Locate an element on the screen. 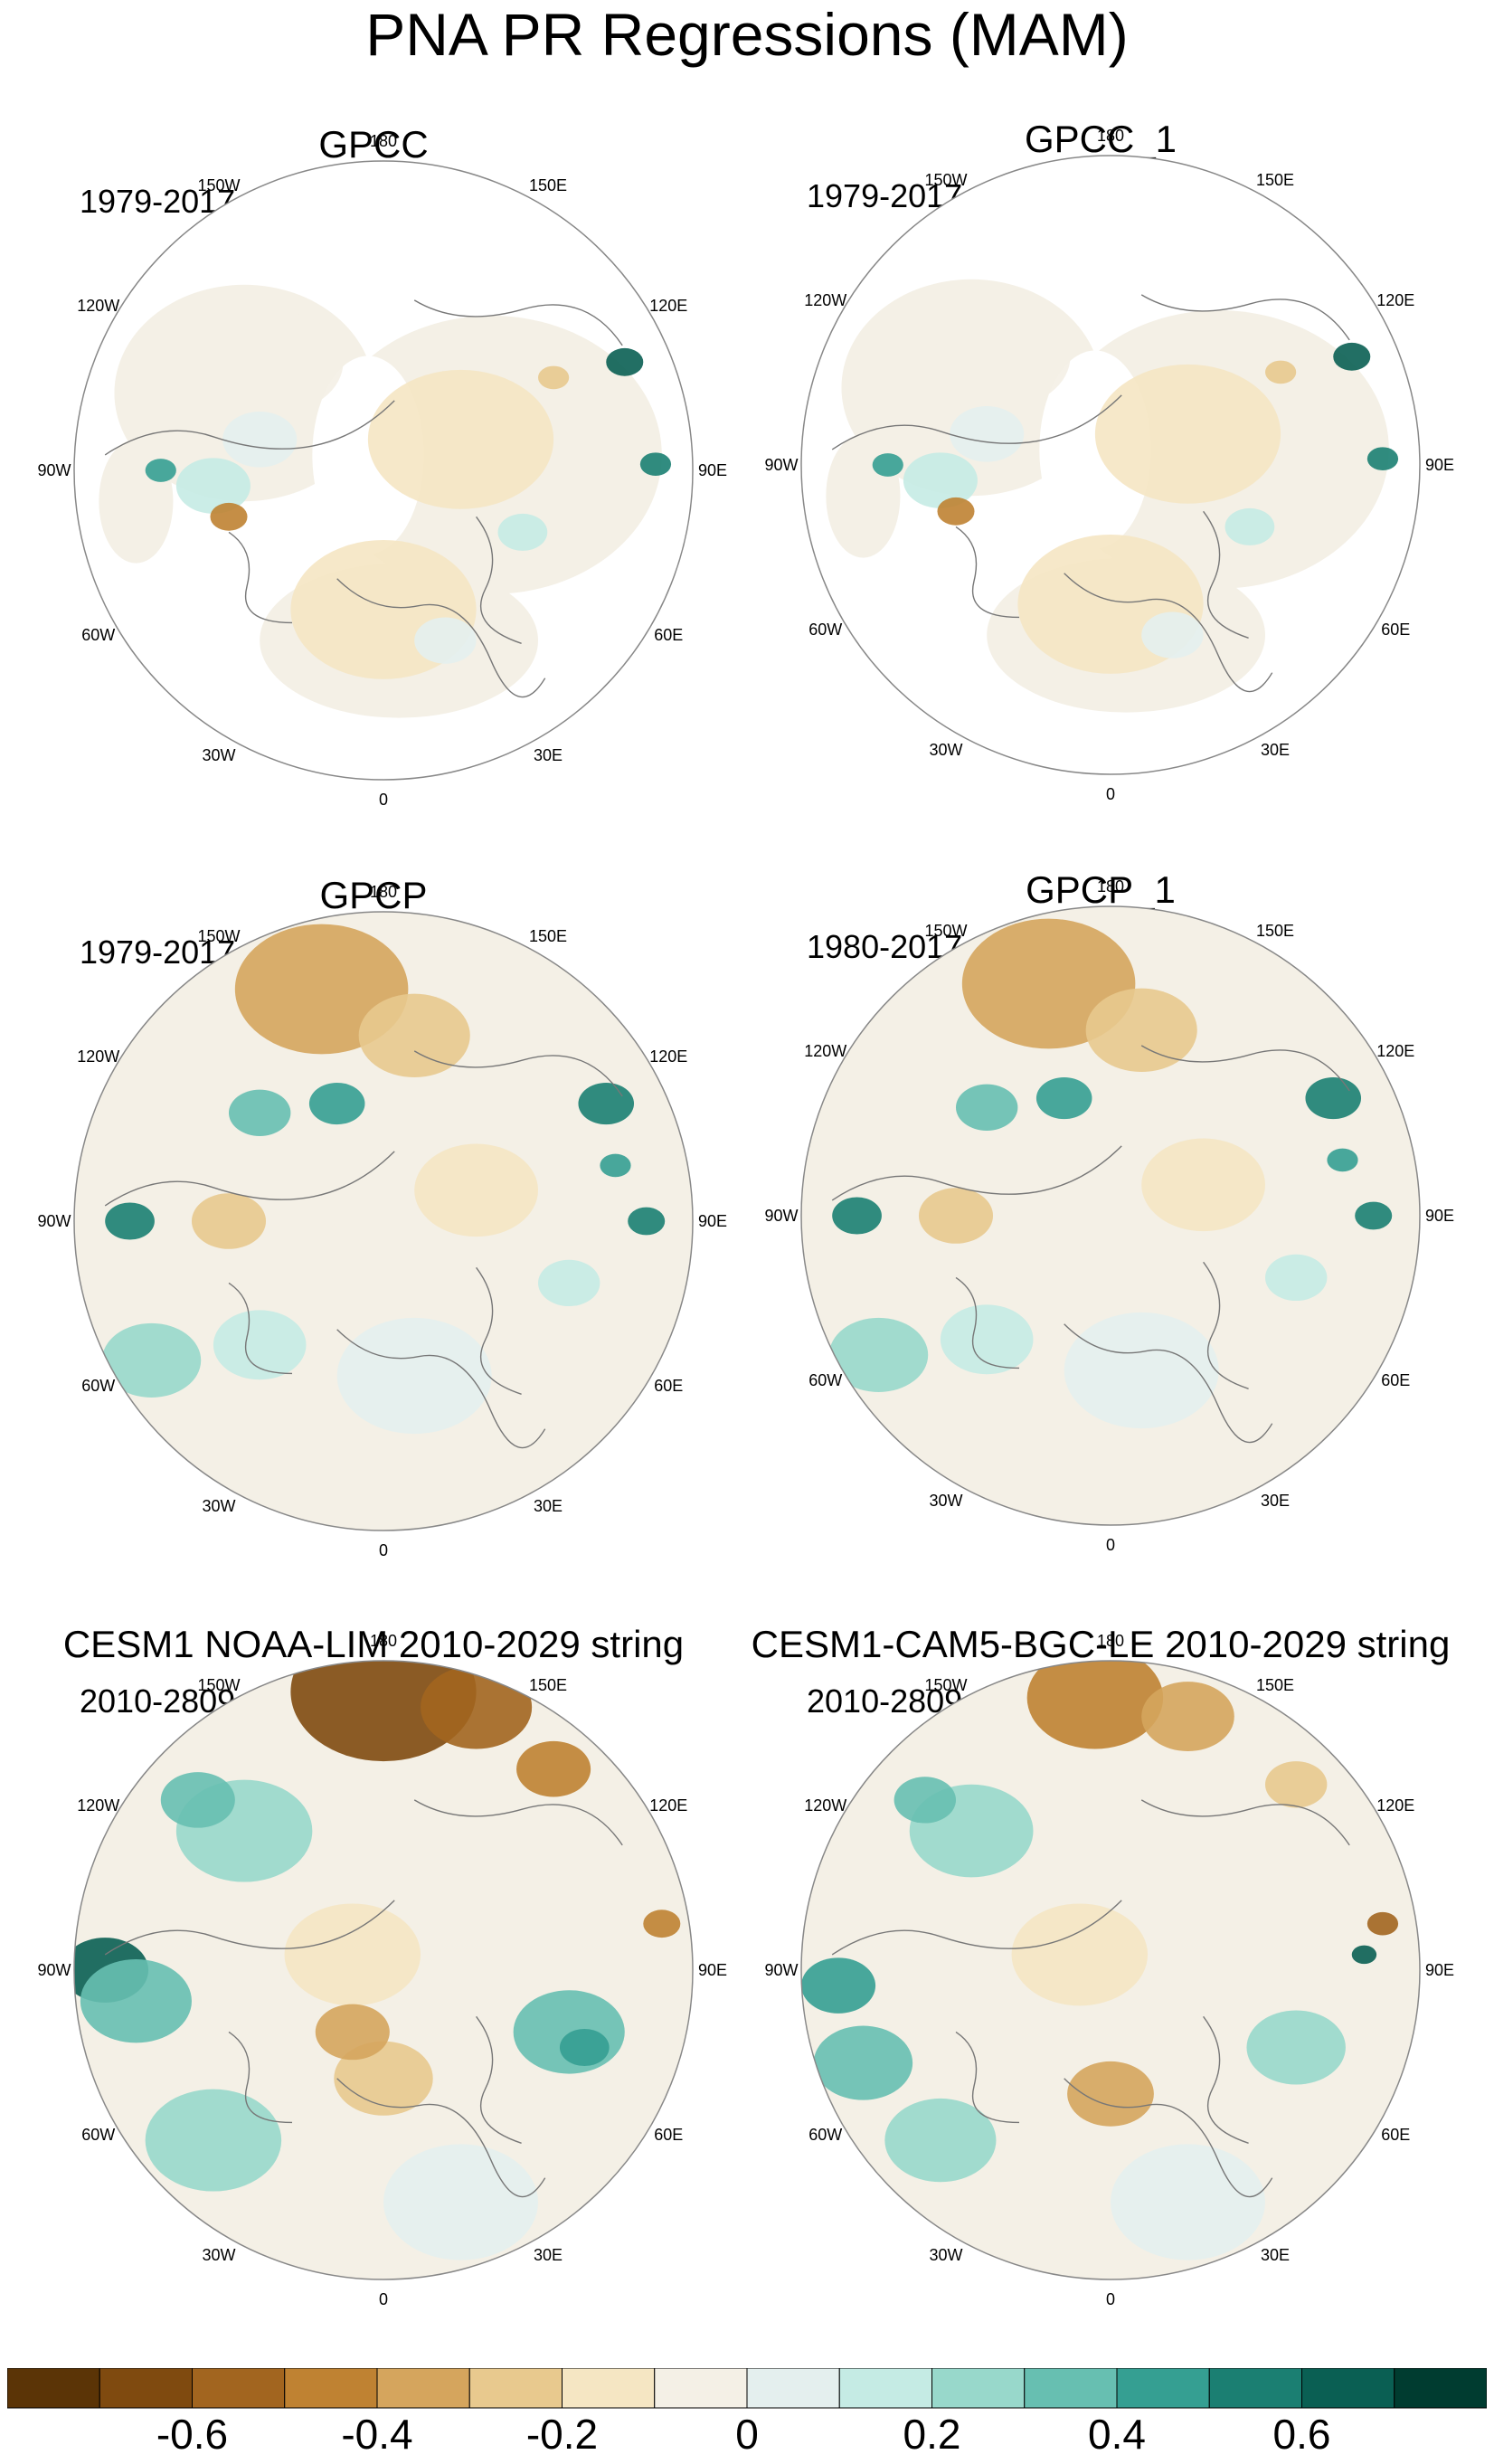 This screenshot has height=2464, width=1494. colorbar-tick-label: 0 is located at coordinates (747, 2434).